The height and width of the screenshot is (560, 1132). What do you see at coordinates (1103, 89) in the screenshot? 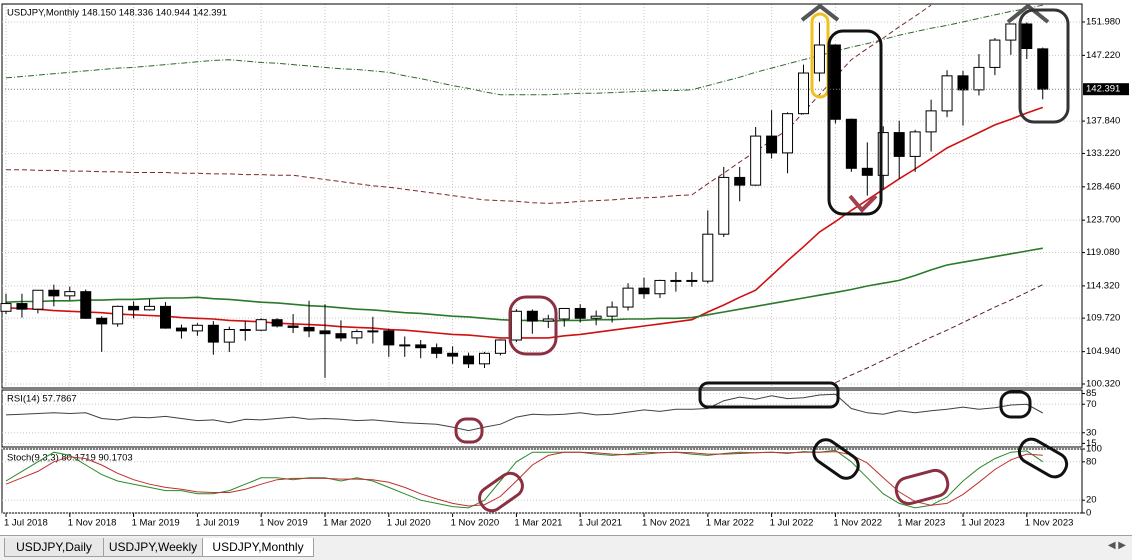
I see `current-price-label: 142.391` at bounding box center [1103, 89].